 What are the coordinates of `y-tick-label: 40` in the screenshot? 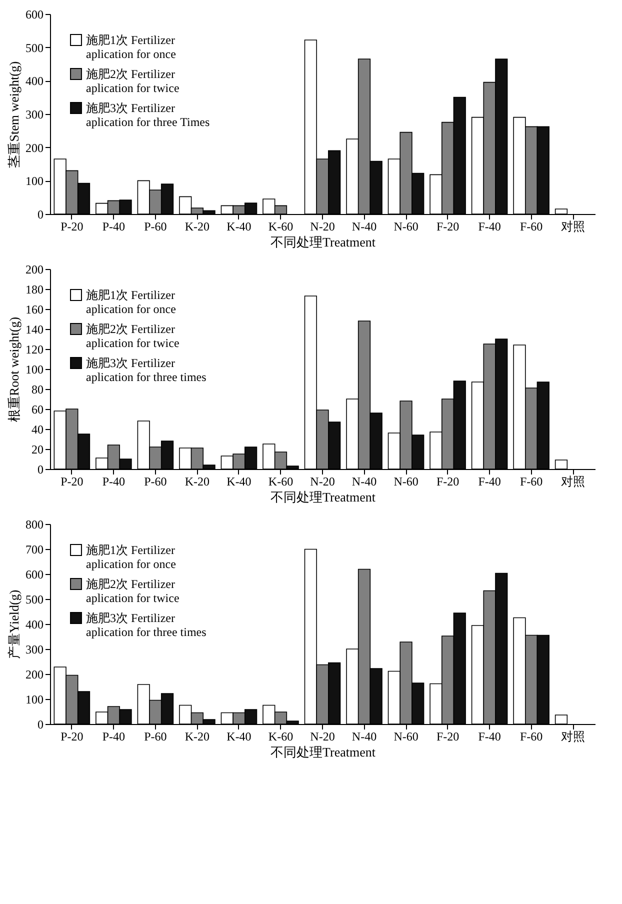 It's located at (38, 429).